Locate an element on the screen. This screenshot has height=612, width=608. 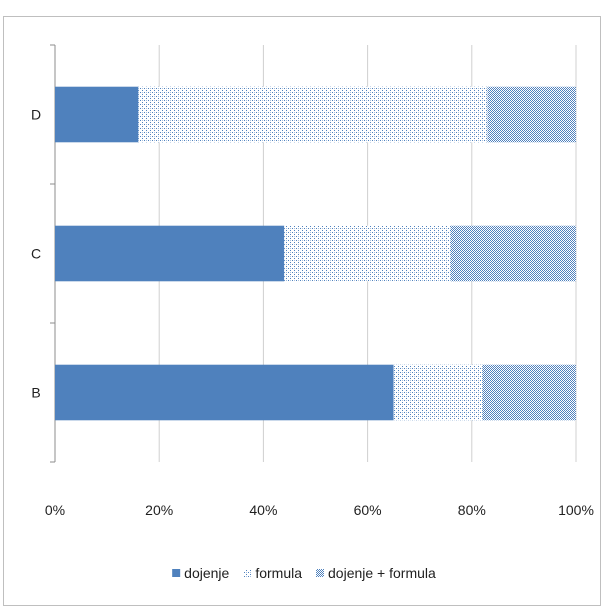
legend: dojenje formula dojenje + formula is located at coordinates (304, 573).